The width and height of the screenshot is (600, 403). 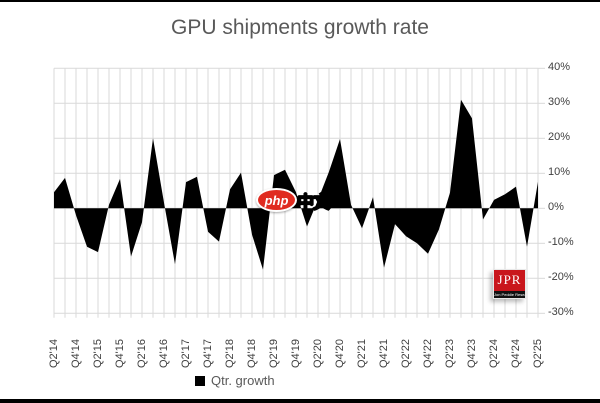 What do you see at coordinates (314, 203) in the screenshot?
I see `cn-watermark-text: 中文` at bounding box center [314, 203].